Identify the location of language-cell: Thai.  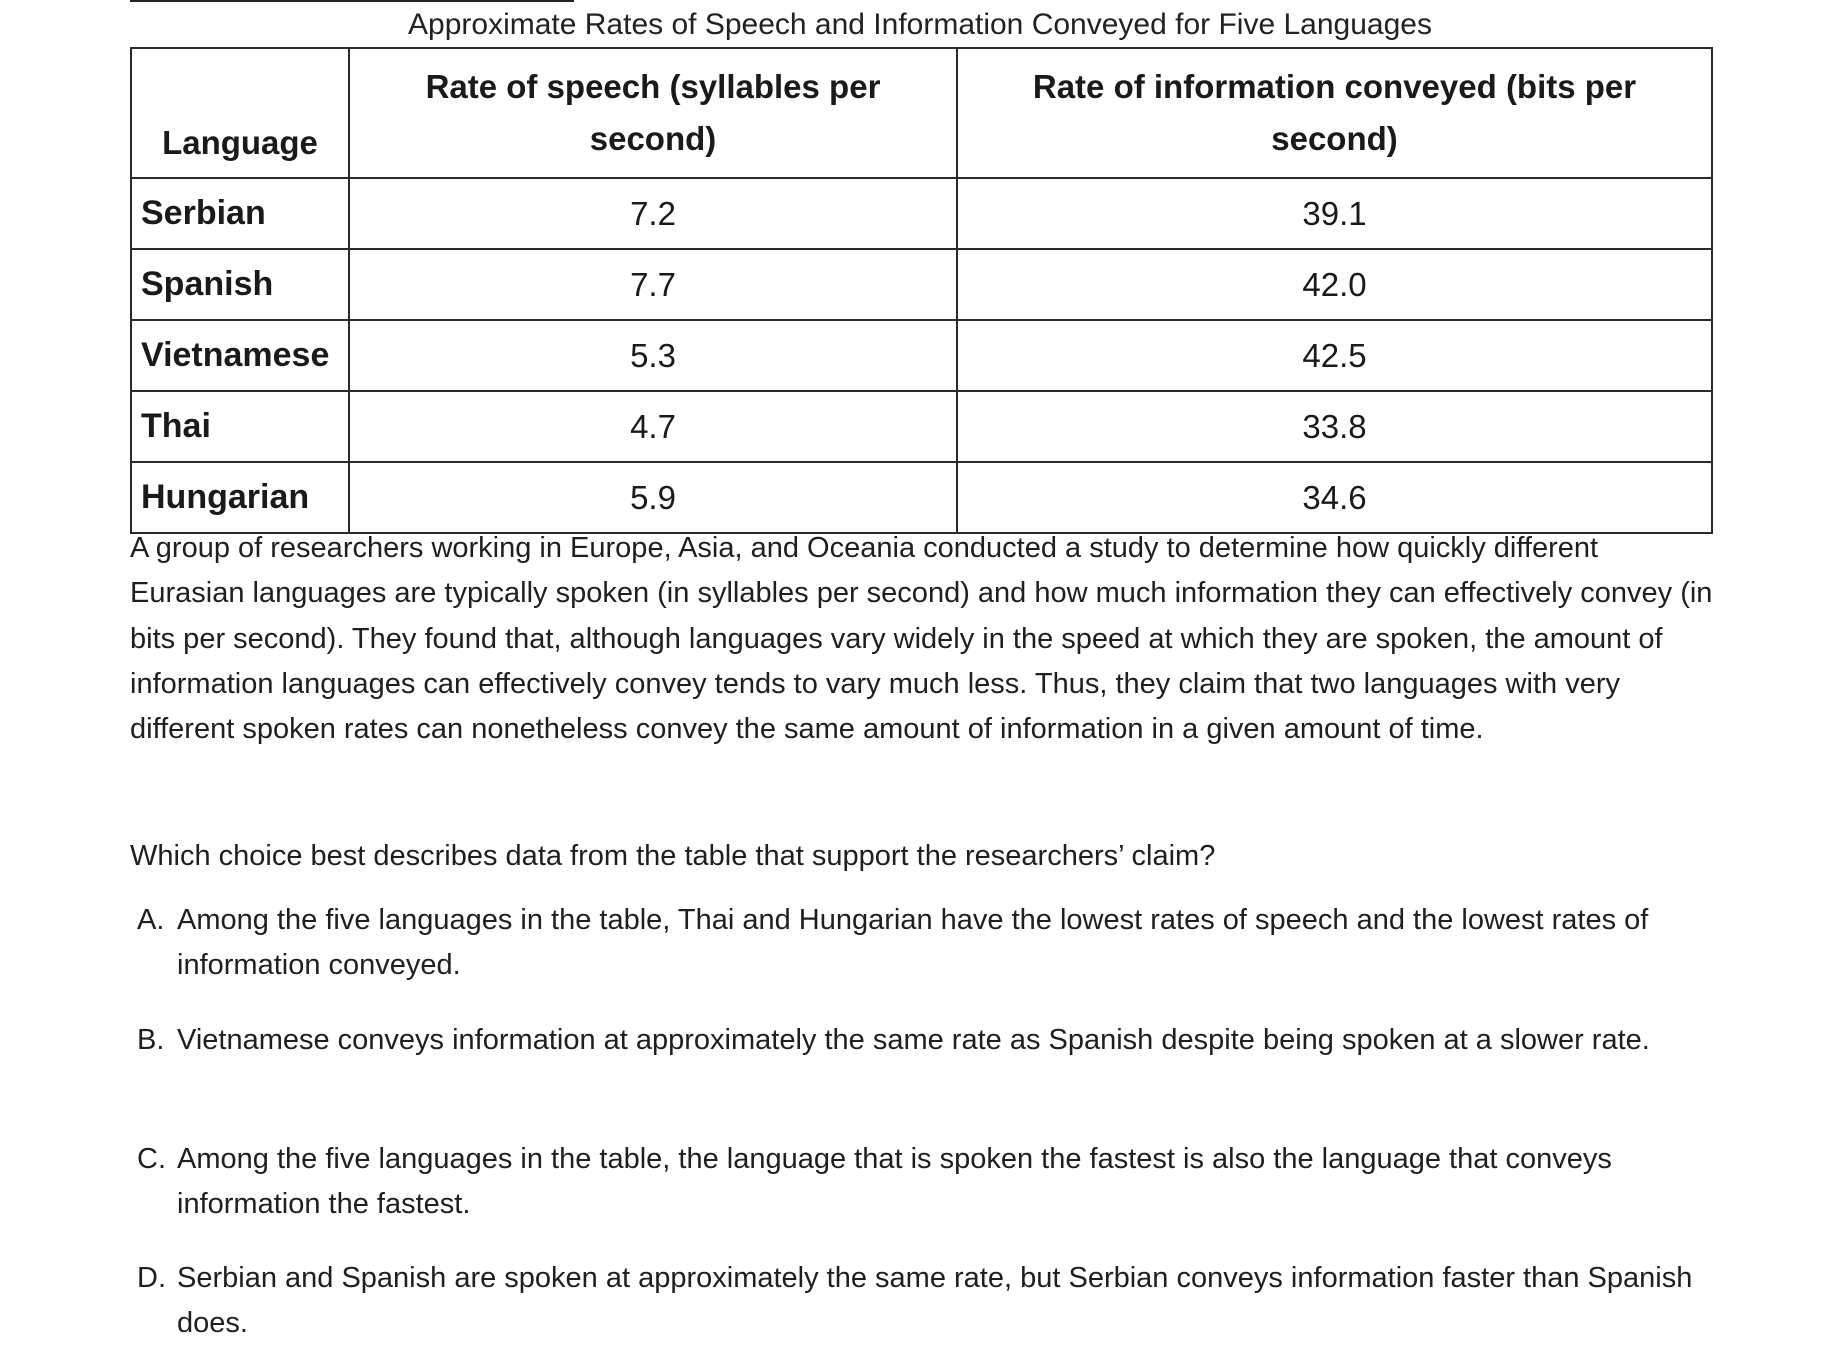
(240, 426).